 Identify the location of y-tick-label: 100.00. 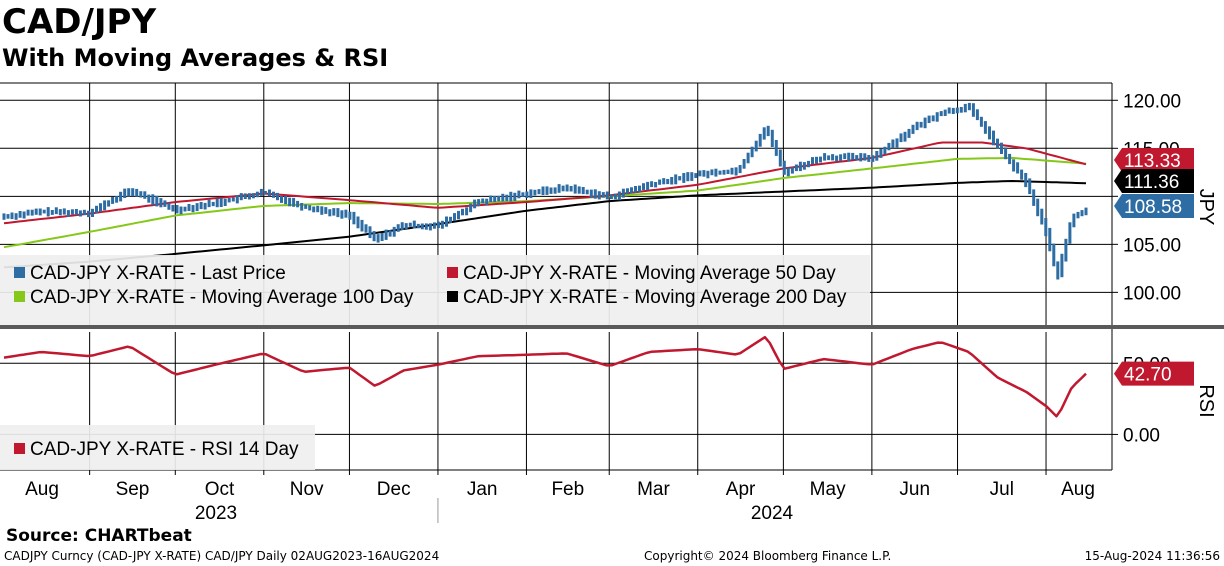
(1152, 293).